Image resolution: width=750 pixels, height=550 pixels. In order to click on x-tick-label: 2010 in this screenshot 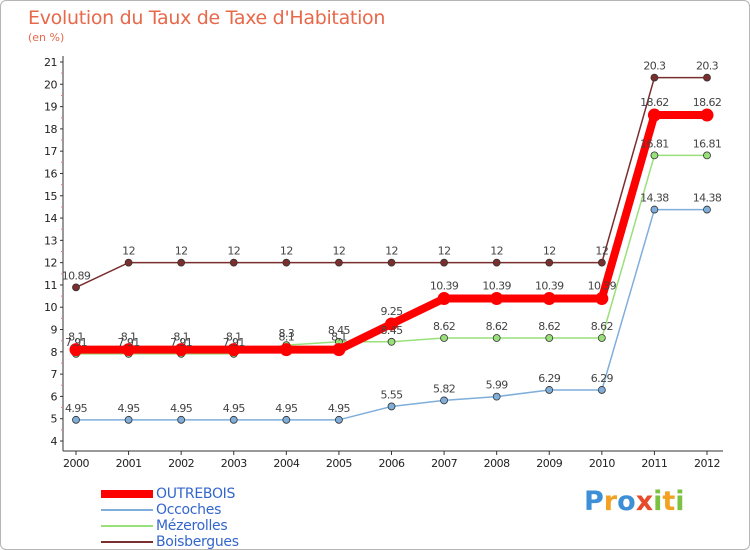, I will do `click(602, 463)`.